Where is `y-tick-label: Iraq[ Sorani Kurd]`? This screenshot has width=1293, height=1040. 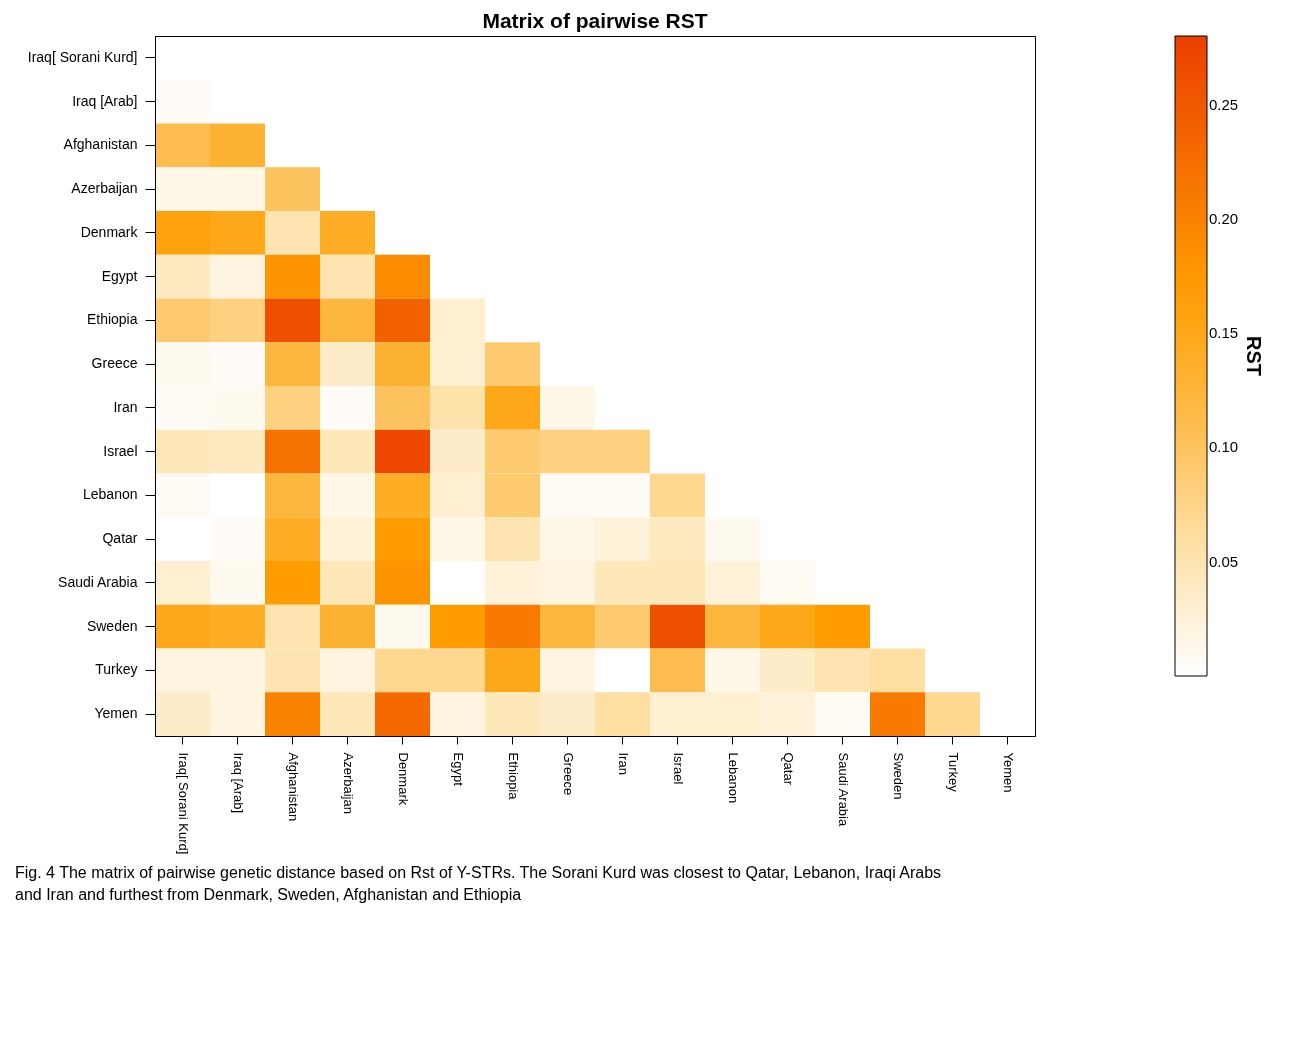 y-tick-label: Iraq[ Sorani Kurd] is located at coordinates (82, 56).